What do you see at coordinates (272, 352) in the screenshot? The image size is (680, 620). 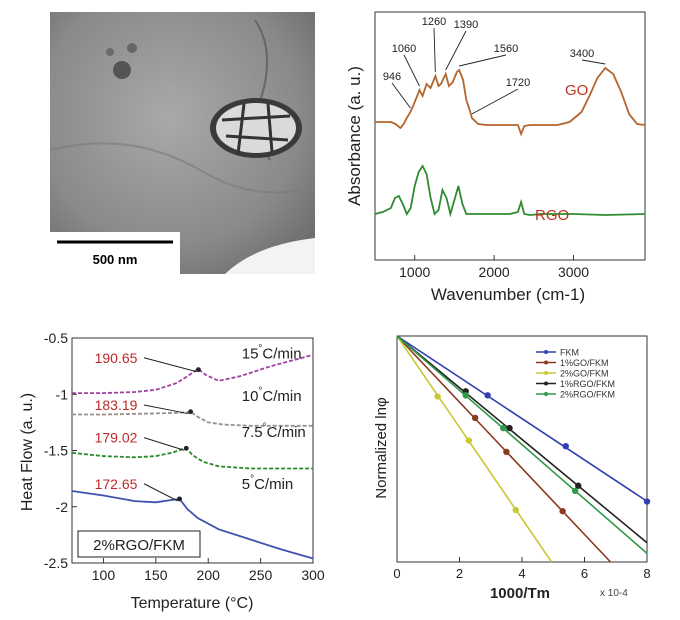 I see `dsc-rate-label: 15°C/min` at bounding box center [272, 352].